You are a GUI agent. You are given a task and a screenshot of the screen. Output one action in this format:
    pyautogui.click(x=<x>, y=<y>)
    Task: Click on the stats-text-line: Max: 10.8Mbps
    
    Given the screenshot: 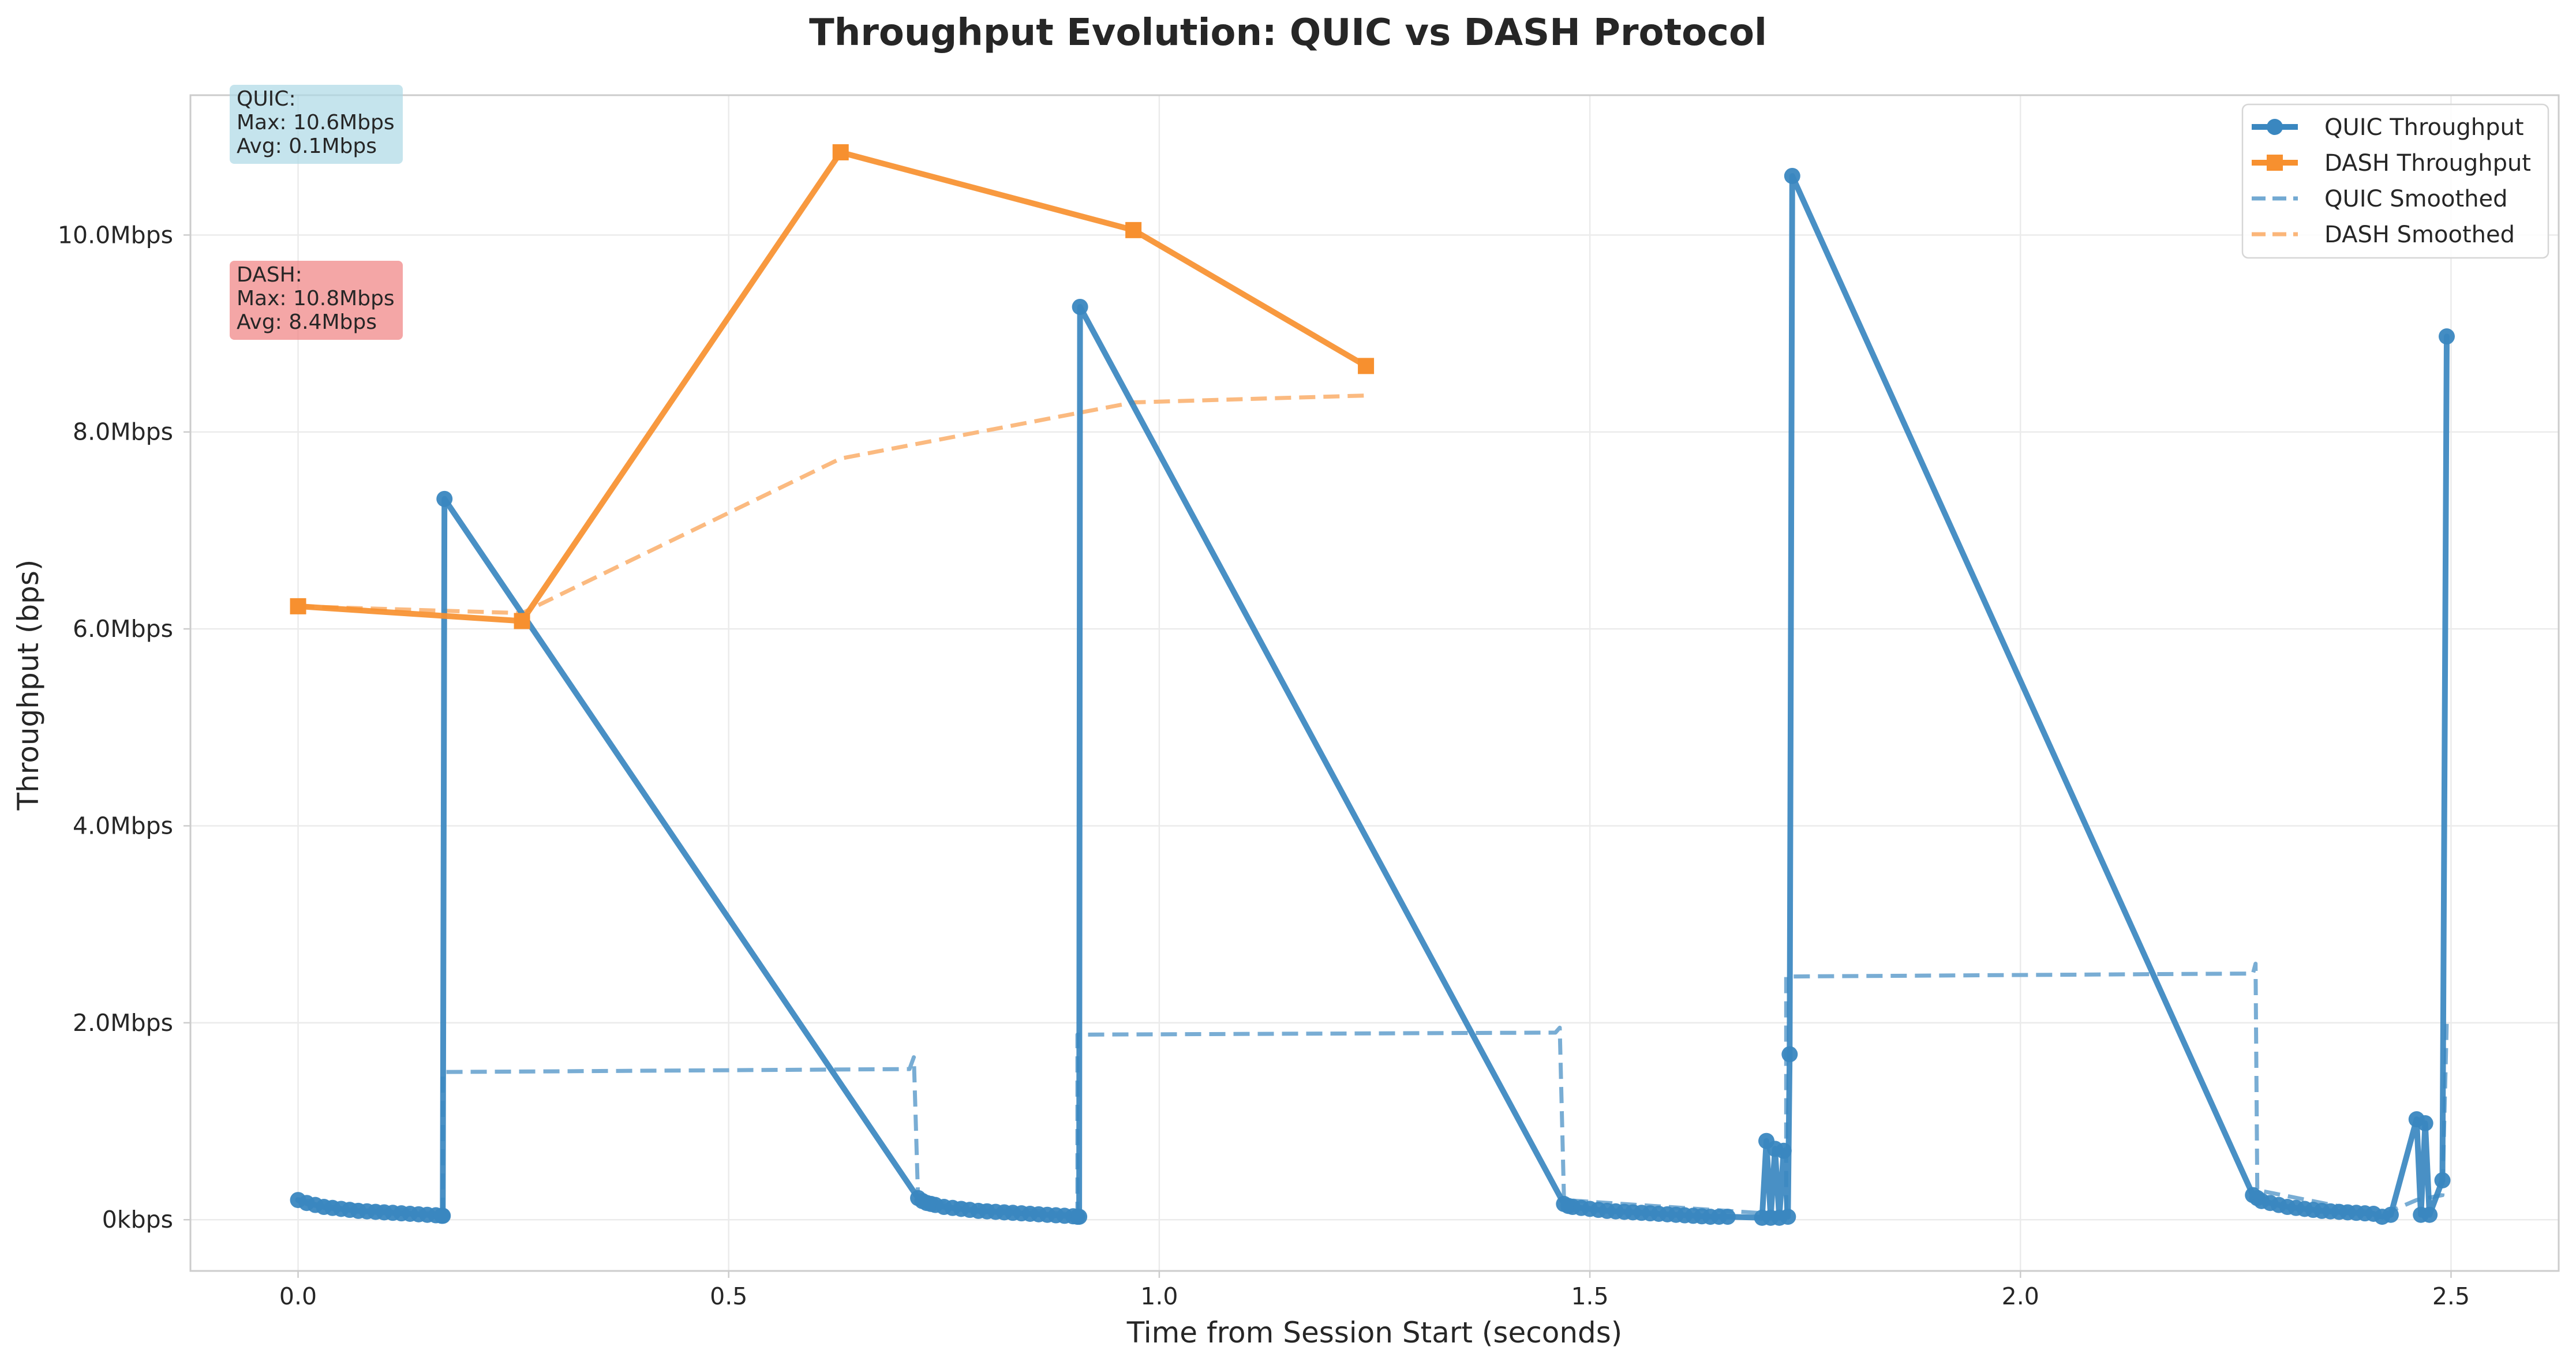 What is the action you would take?
    pyautogui.click(x=316, y=298)
    